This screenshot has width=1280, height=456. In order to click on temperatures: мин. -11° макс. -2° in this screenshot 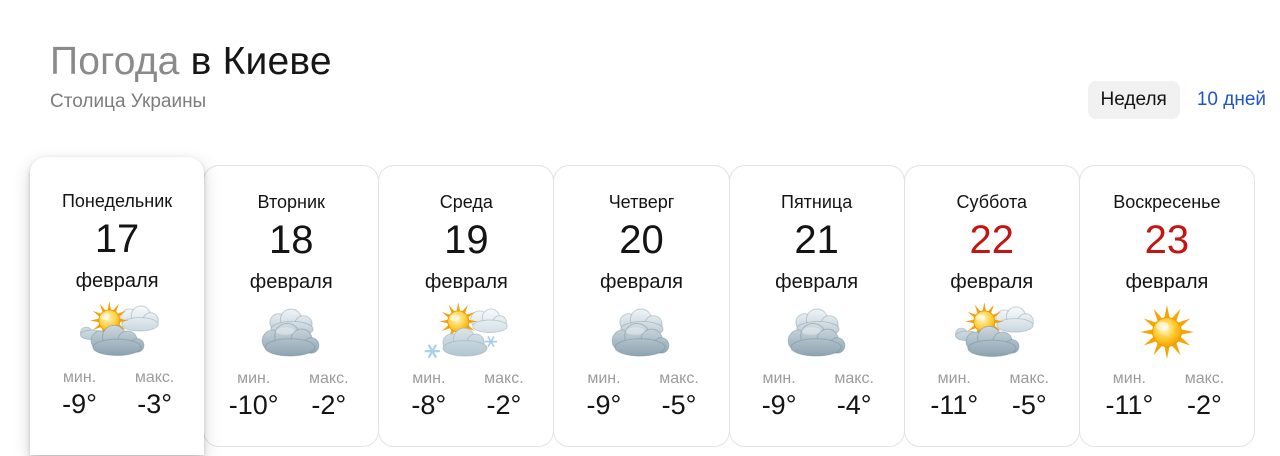, I will do `click(1167, 395)`.